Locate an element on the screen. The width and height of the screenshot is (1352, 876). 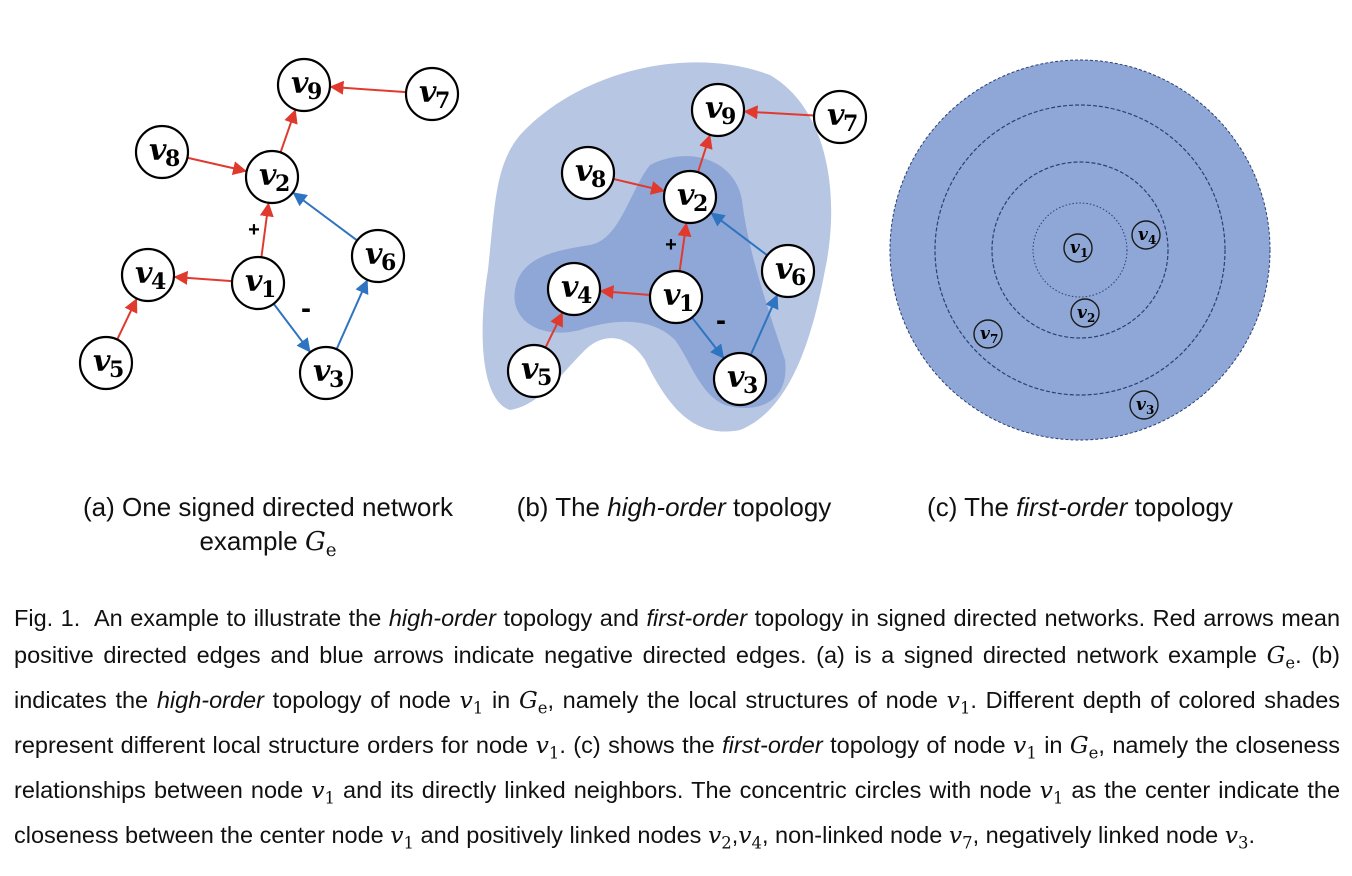
small-node-label-sub: 2 is located at coordinates (1091, 318).